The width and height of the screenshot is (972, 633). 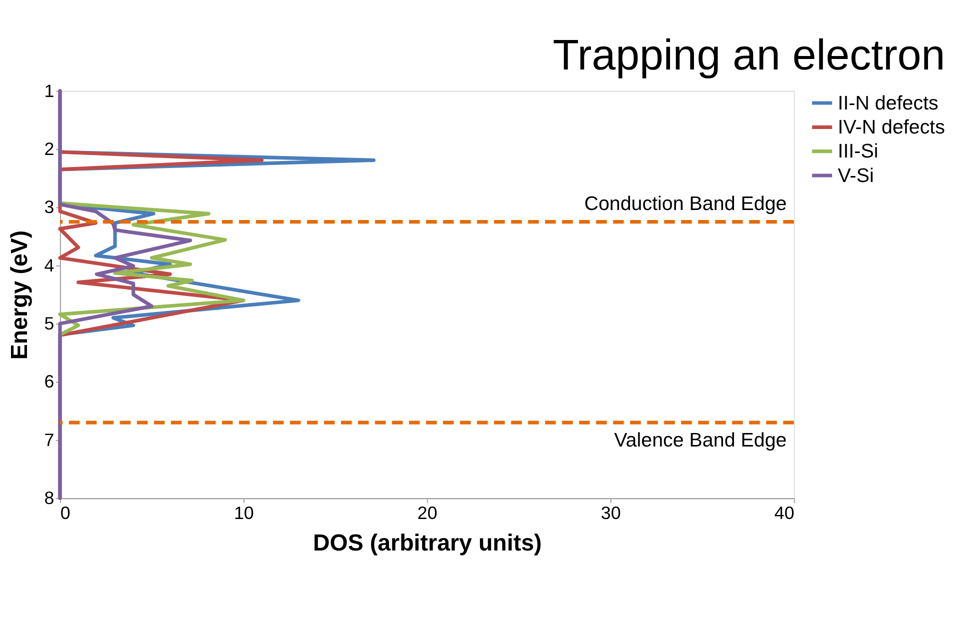 What do you see at coordinates (700, 441) in the screenshot?
I see `ref-line-label: Valence Band Edge` at bounding box center [700, 441].